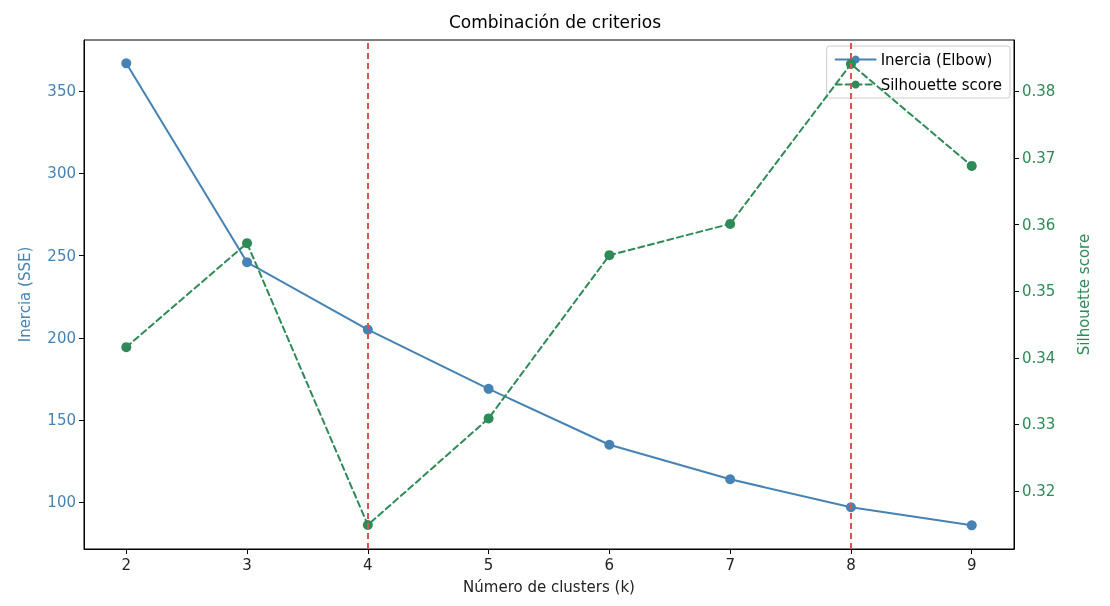  I want to click on y-tick-label: 200, so click(61, 337).